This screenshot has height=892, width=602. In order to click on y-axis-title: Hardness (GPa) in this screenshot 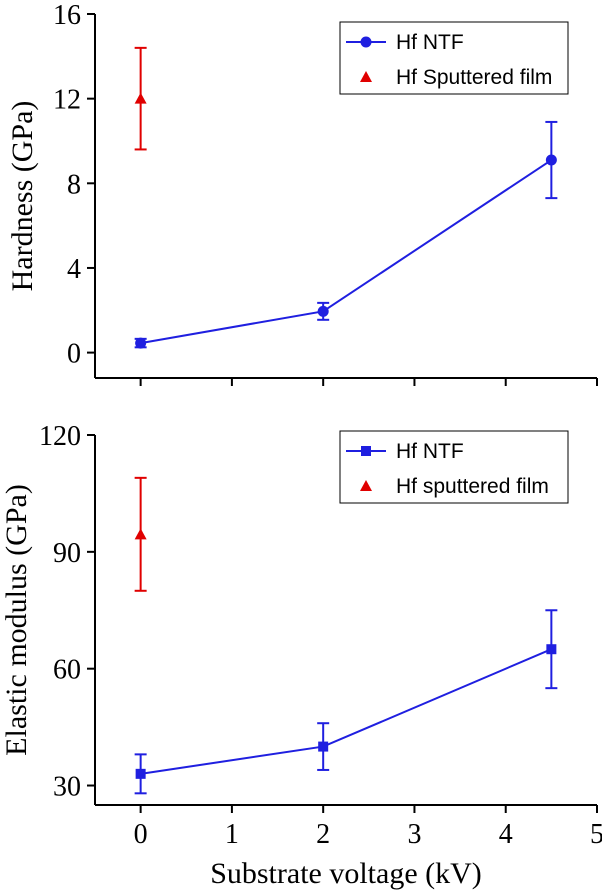, I will do `click(22, 196)`.